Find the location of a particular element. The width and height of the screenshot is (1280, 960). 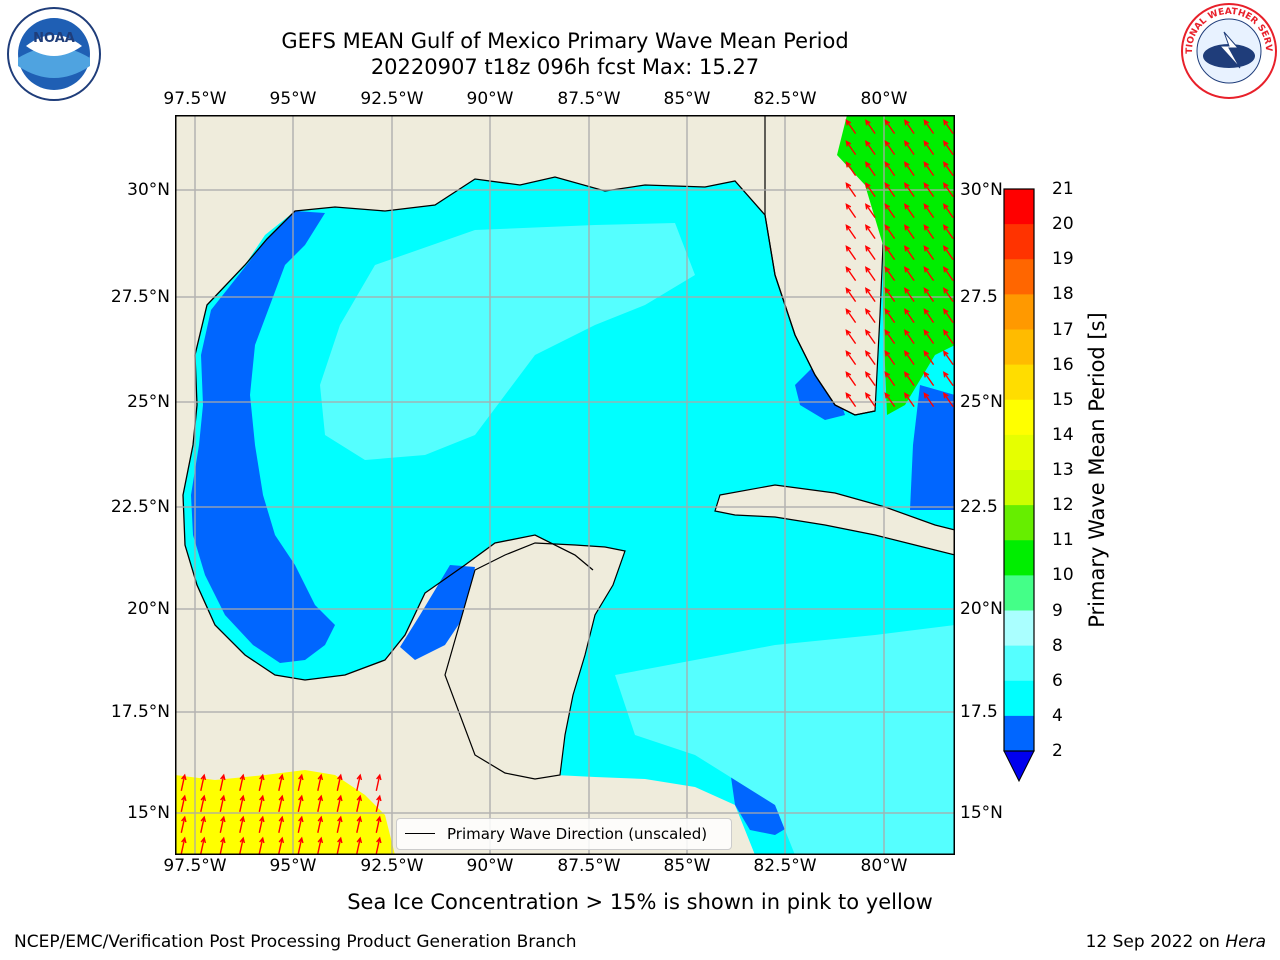

lat-tick-left: 20°N is located at coordinates (148, 609).